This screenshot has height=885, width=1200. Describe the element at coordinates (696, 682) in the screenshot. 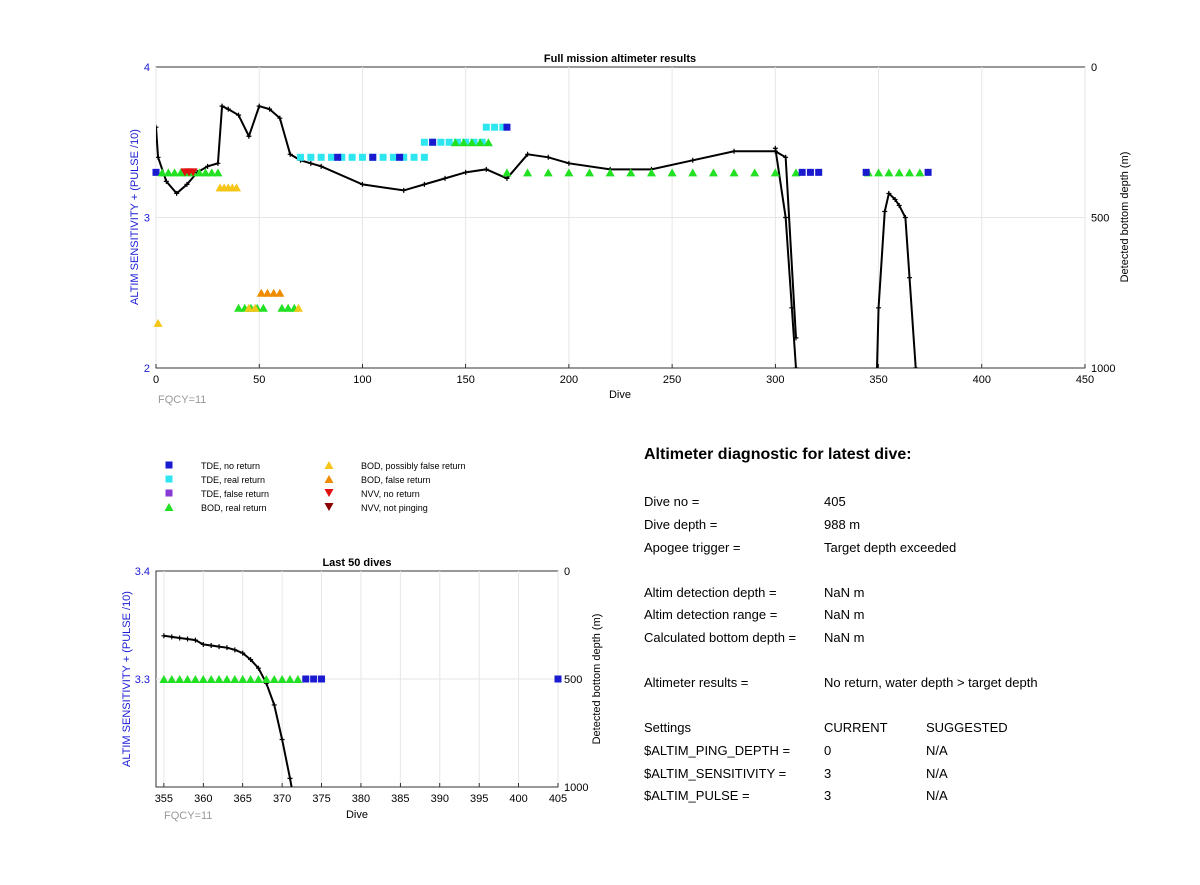

I see `results-label: Altimeter results =` at that location.